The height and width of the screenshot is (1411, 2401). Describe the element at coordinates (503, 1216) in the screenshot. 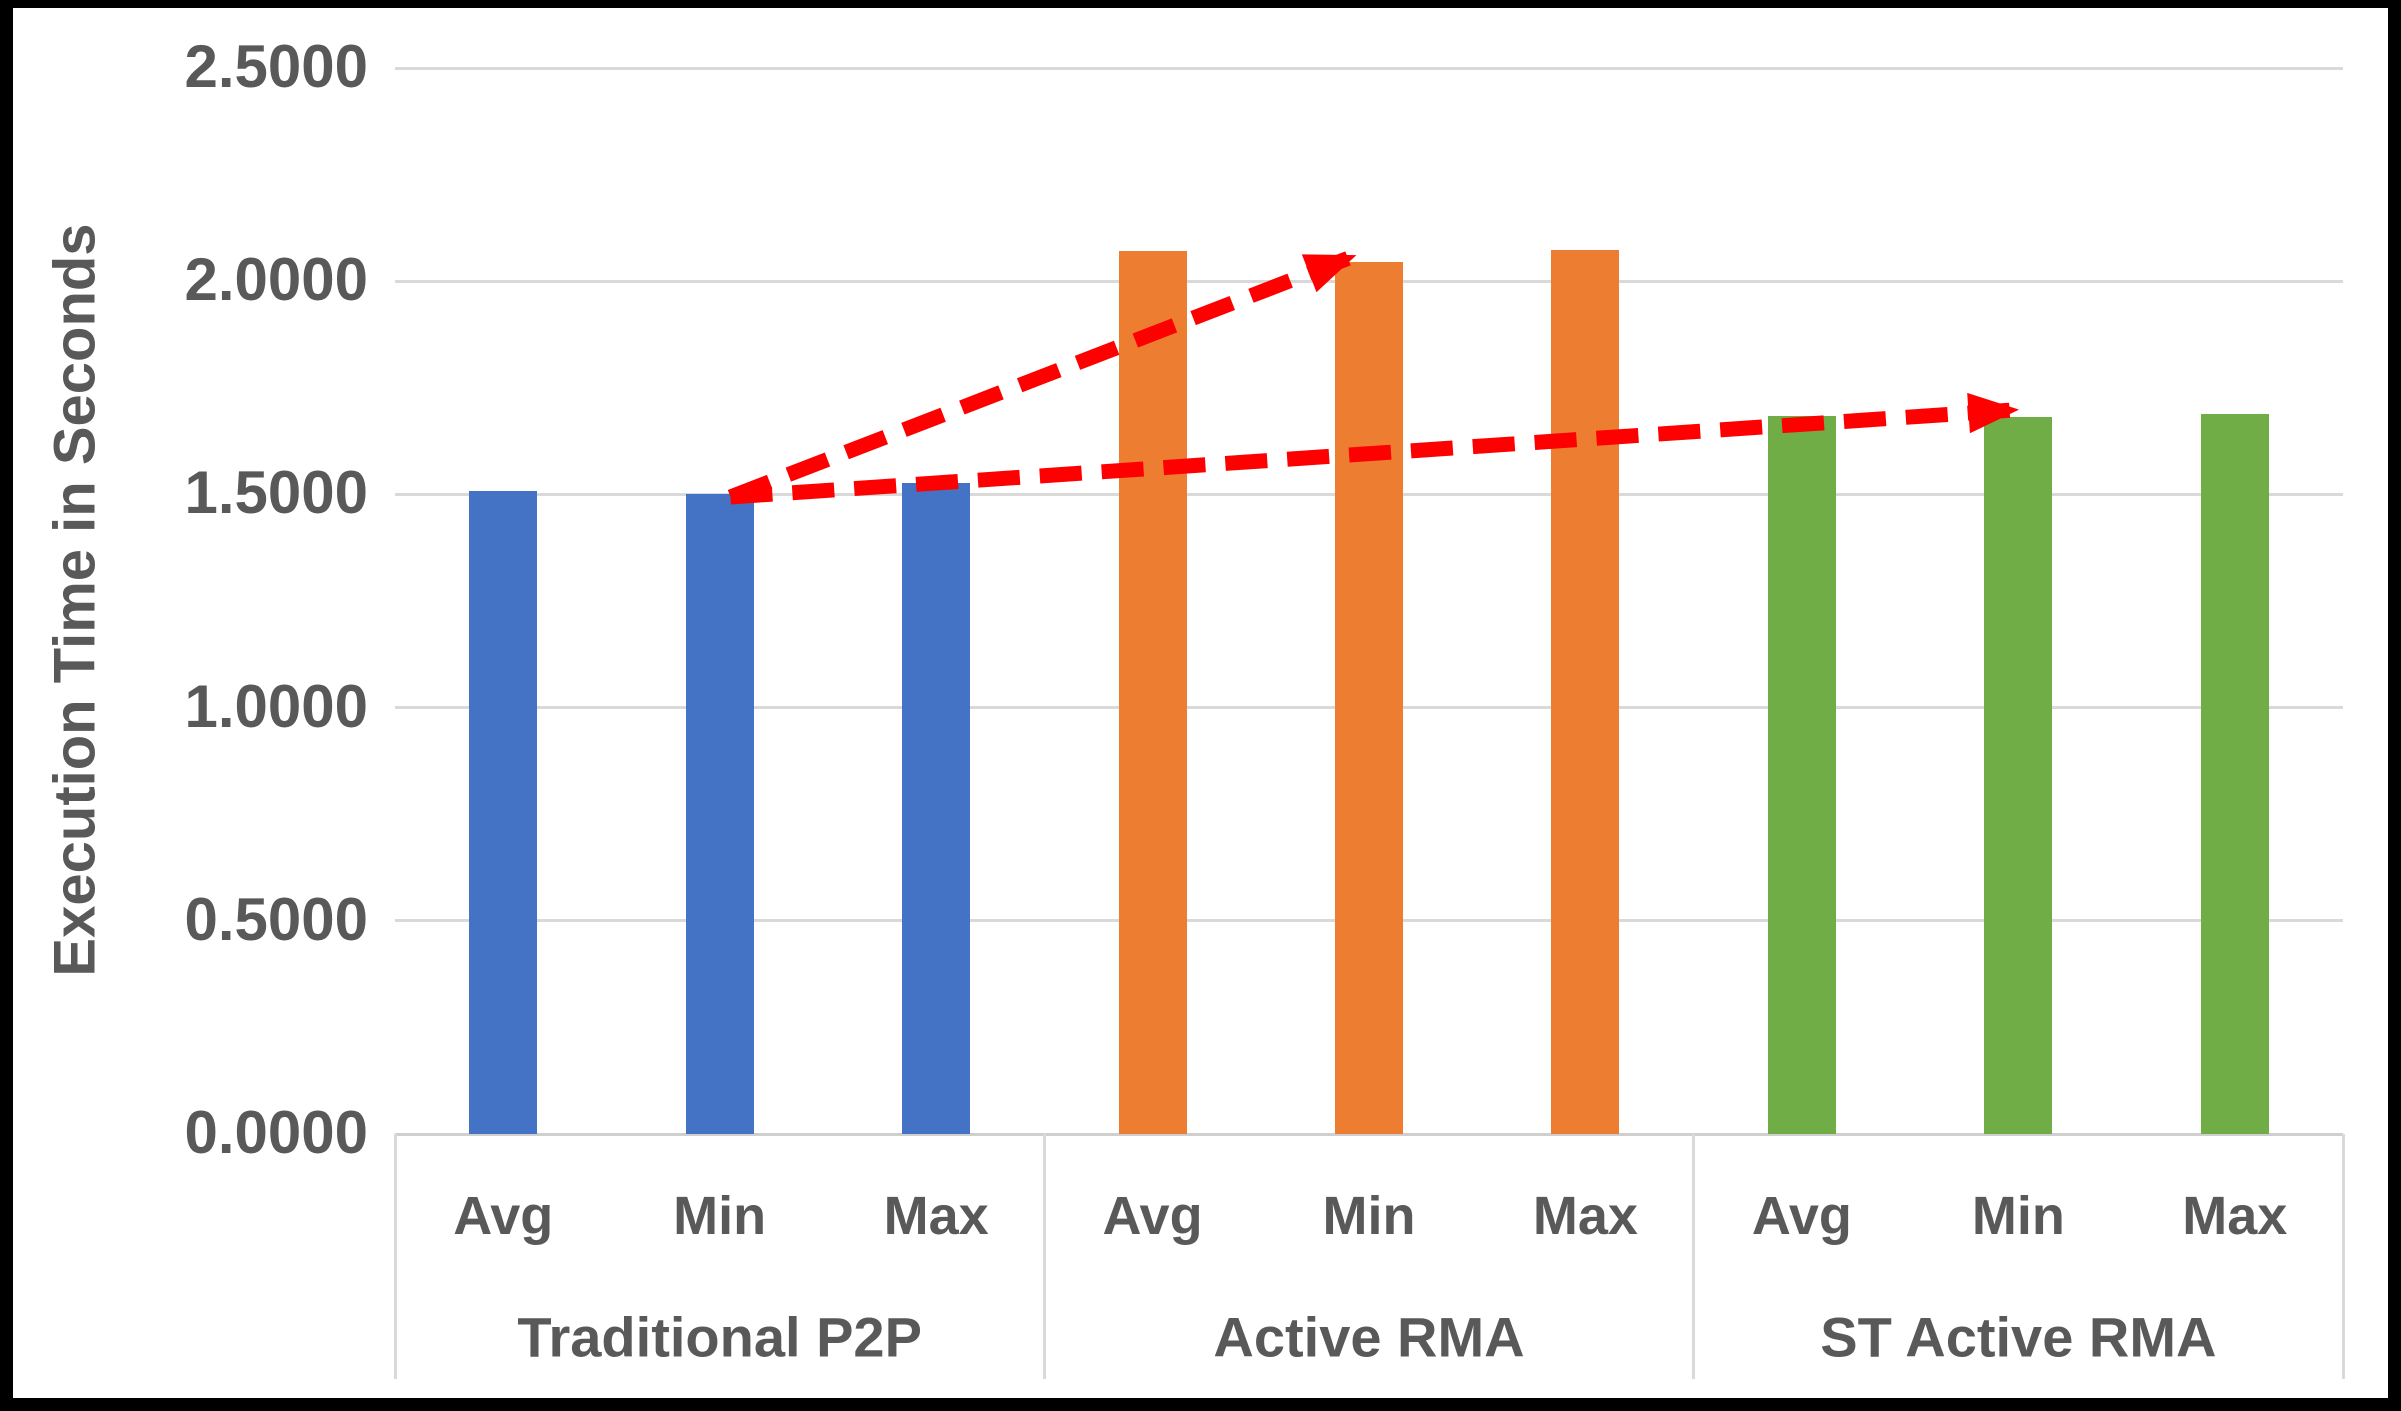

I see `x-sub-label-traditional-p2p-avg: Avg` at that location.